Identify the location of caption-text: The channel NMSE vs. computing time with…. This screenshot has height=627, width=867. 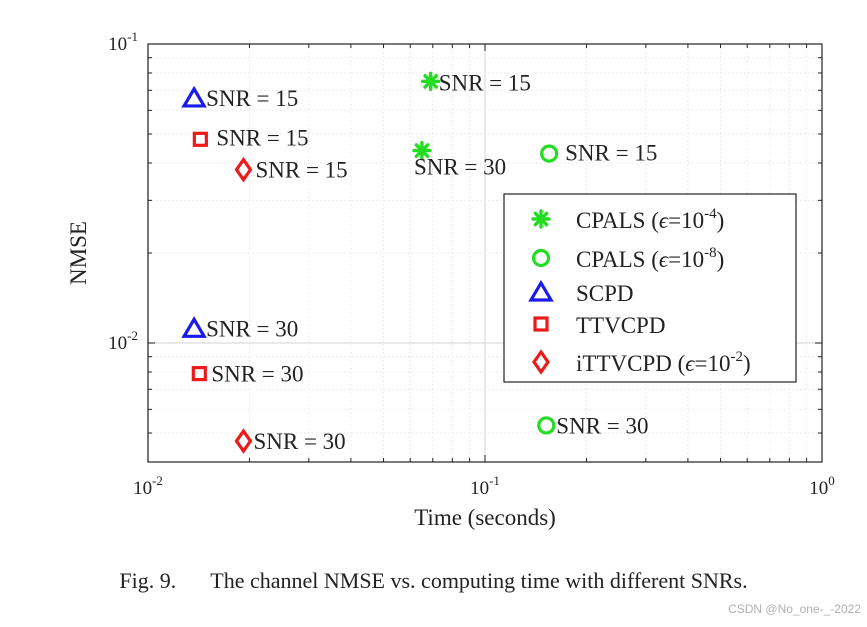
(479, 580).